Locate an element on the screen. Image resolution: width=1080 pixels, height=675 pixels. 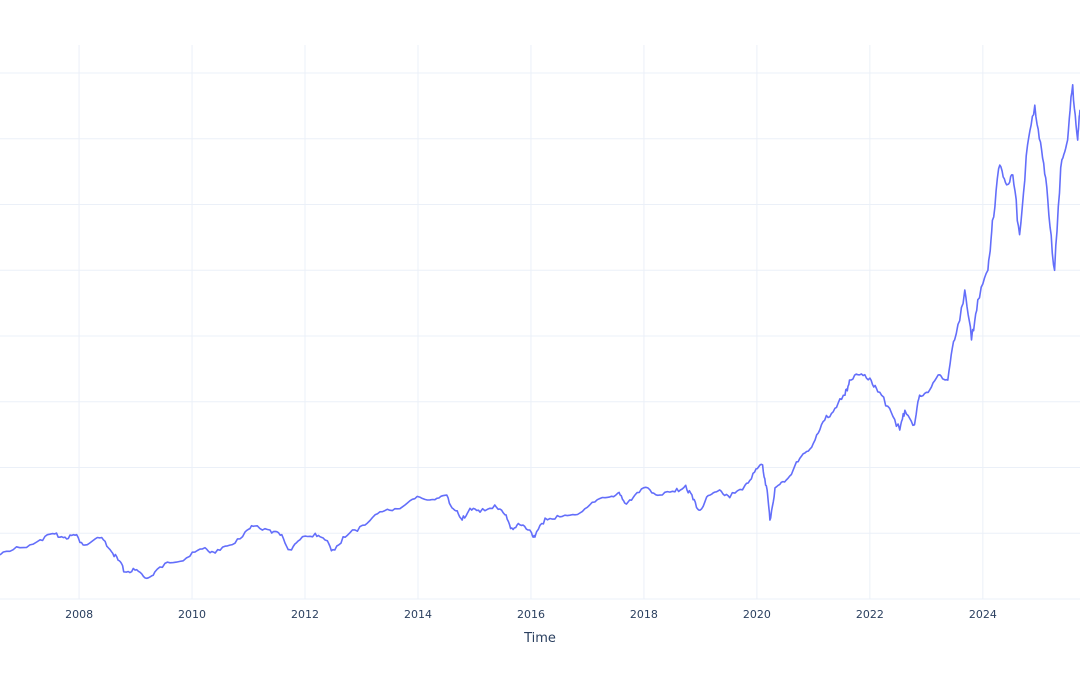
x-tick-label: 2020 is located at coordinates (757, 614).